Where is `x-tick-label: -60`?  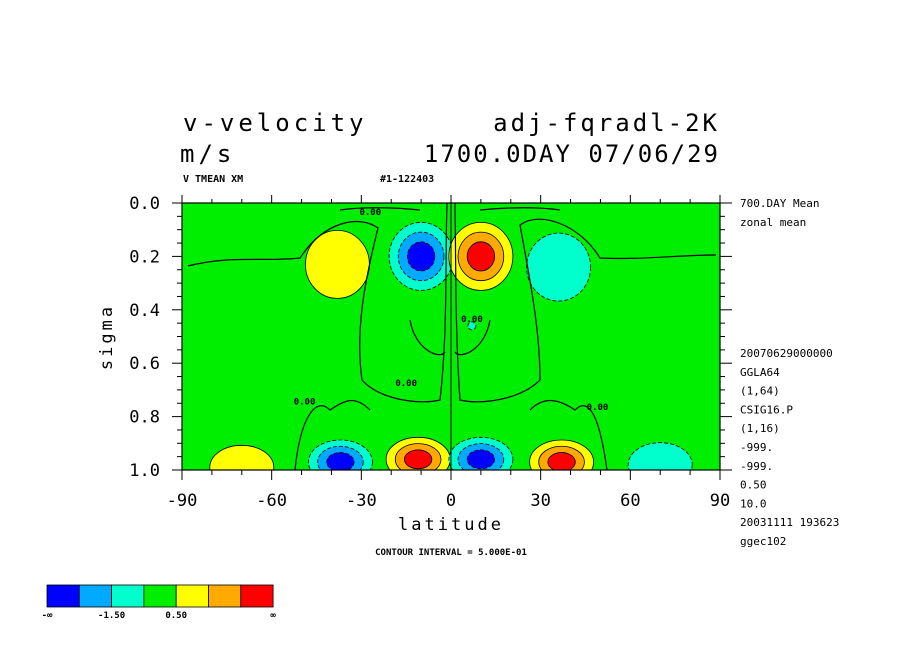 x-tick-label: -60 is located at coordinates (271, 501).